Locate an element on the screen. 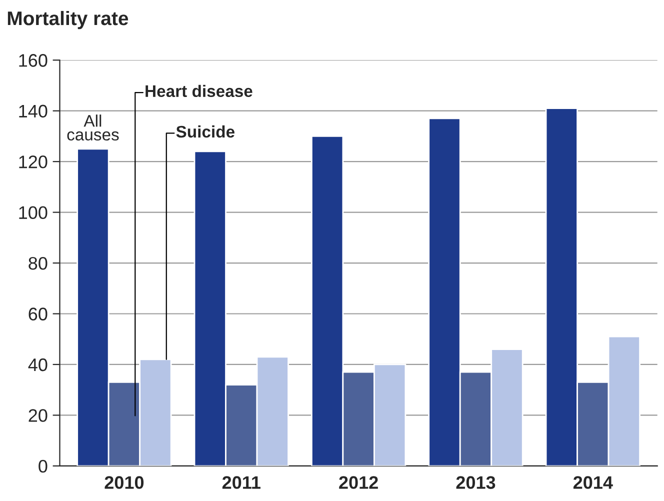  y-tick-label: 40 is located at coordinates (38, 365).